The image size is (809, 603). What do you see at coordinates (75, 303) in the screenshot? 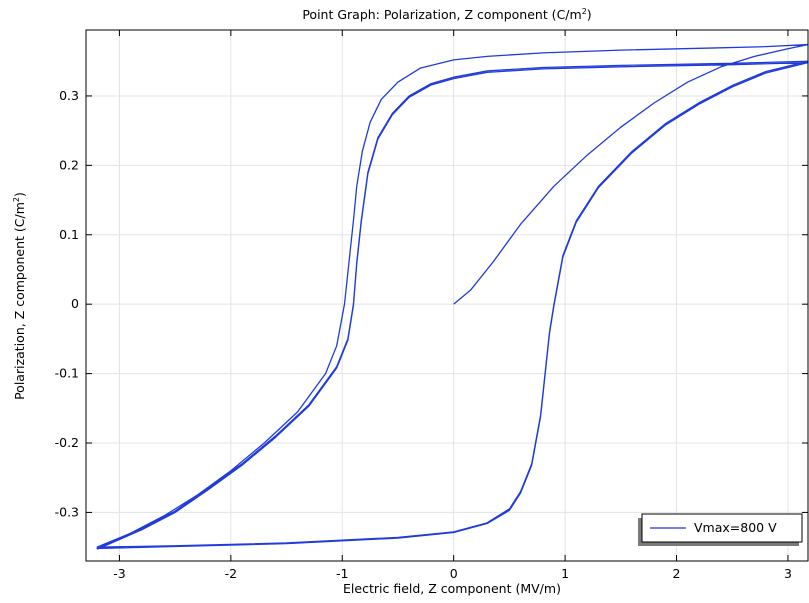
I see `y-tick-label: 0` at bounding box center [75, 303].